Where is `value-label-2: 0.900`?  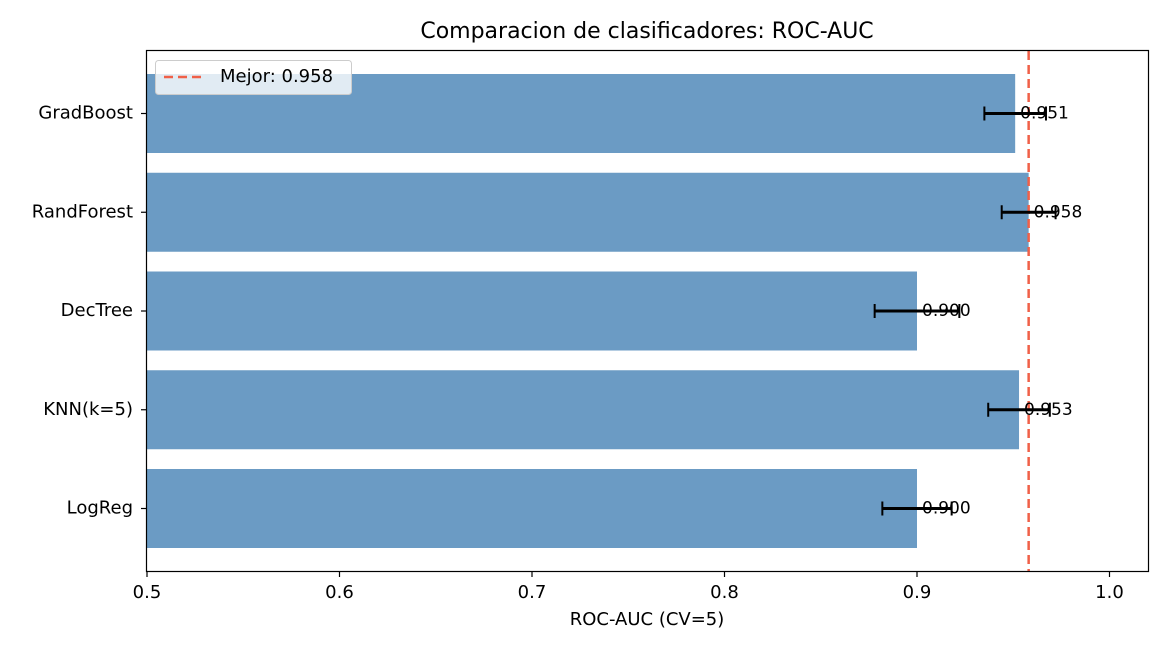
value-label-2: 0.900 is located at coordinates (946, 311).